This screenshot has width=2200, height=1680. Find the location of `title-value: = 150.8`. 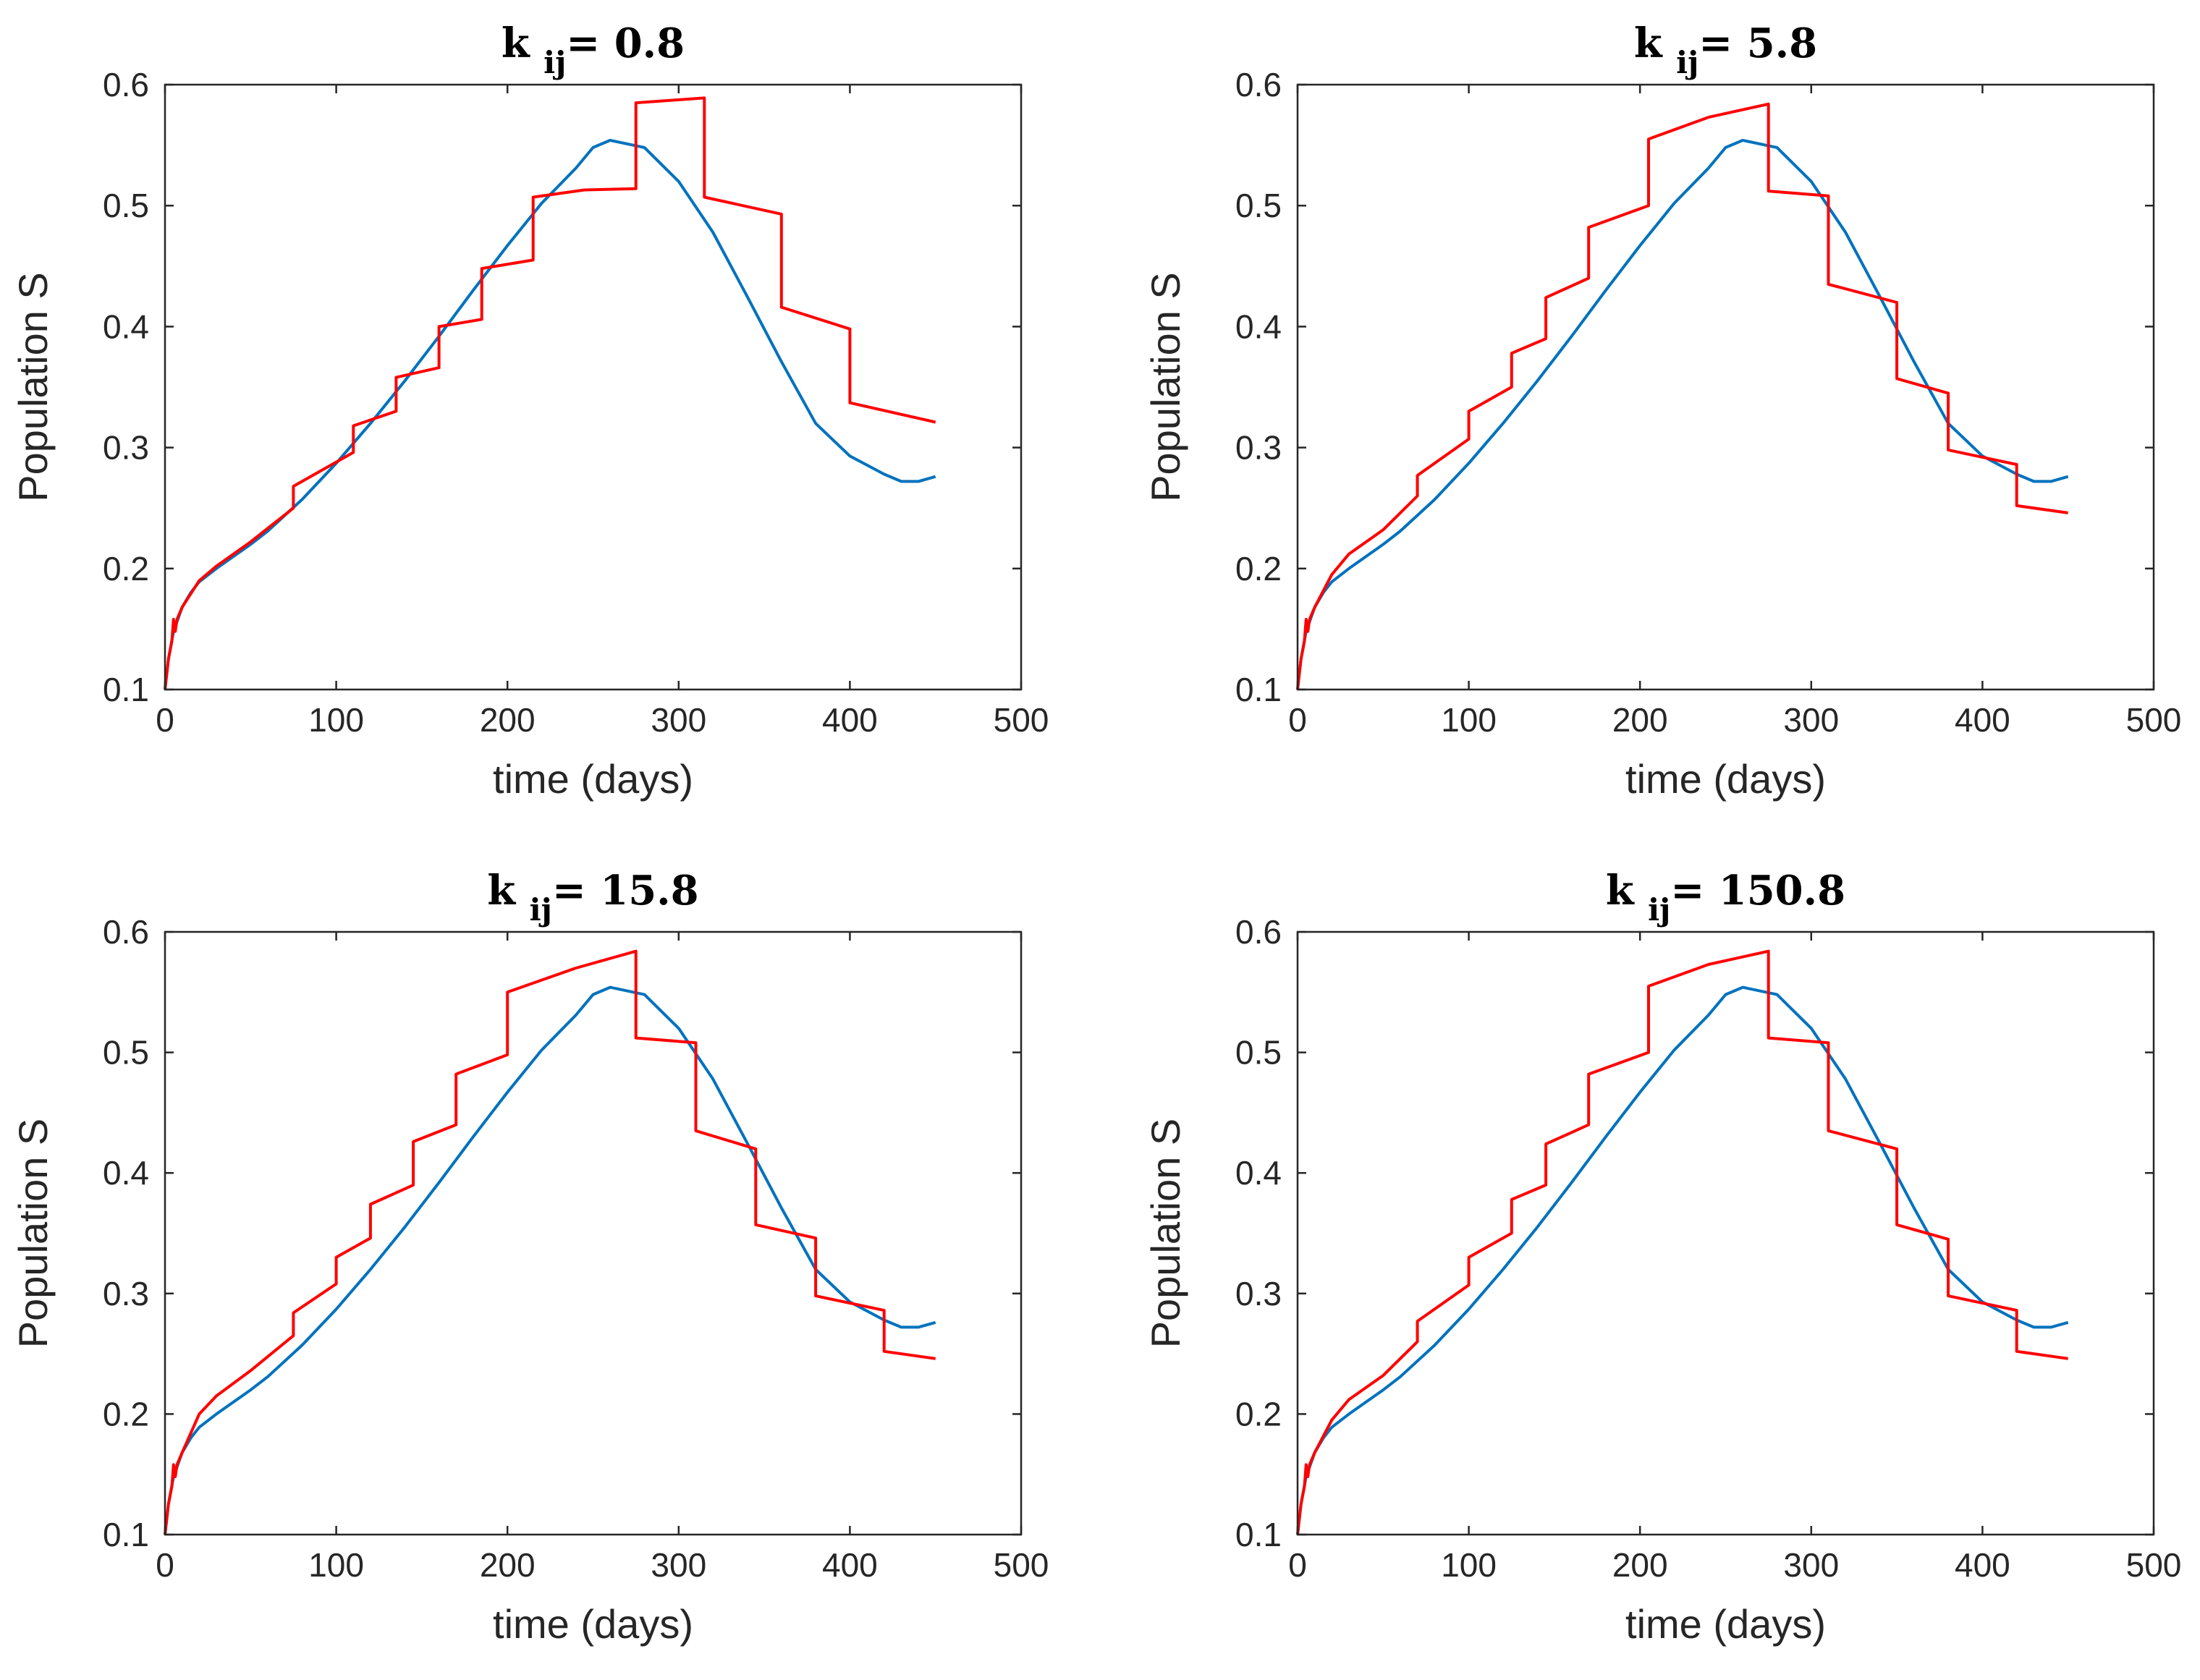

title-value: = 150.8 is located at coordinates (1757, 891).